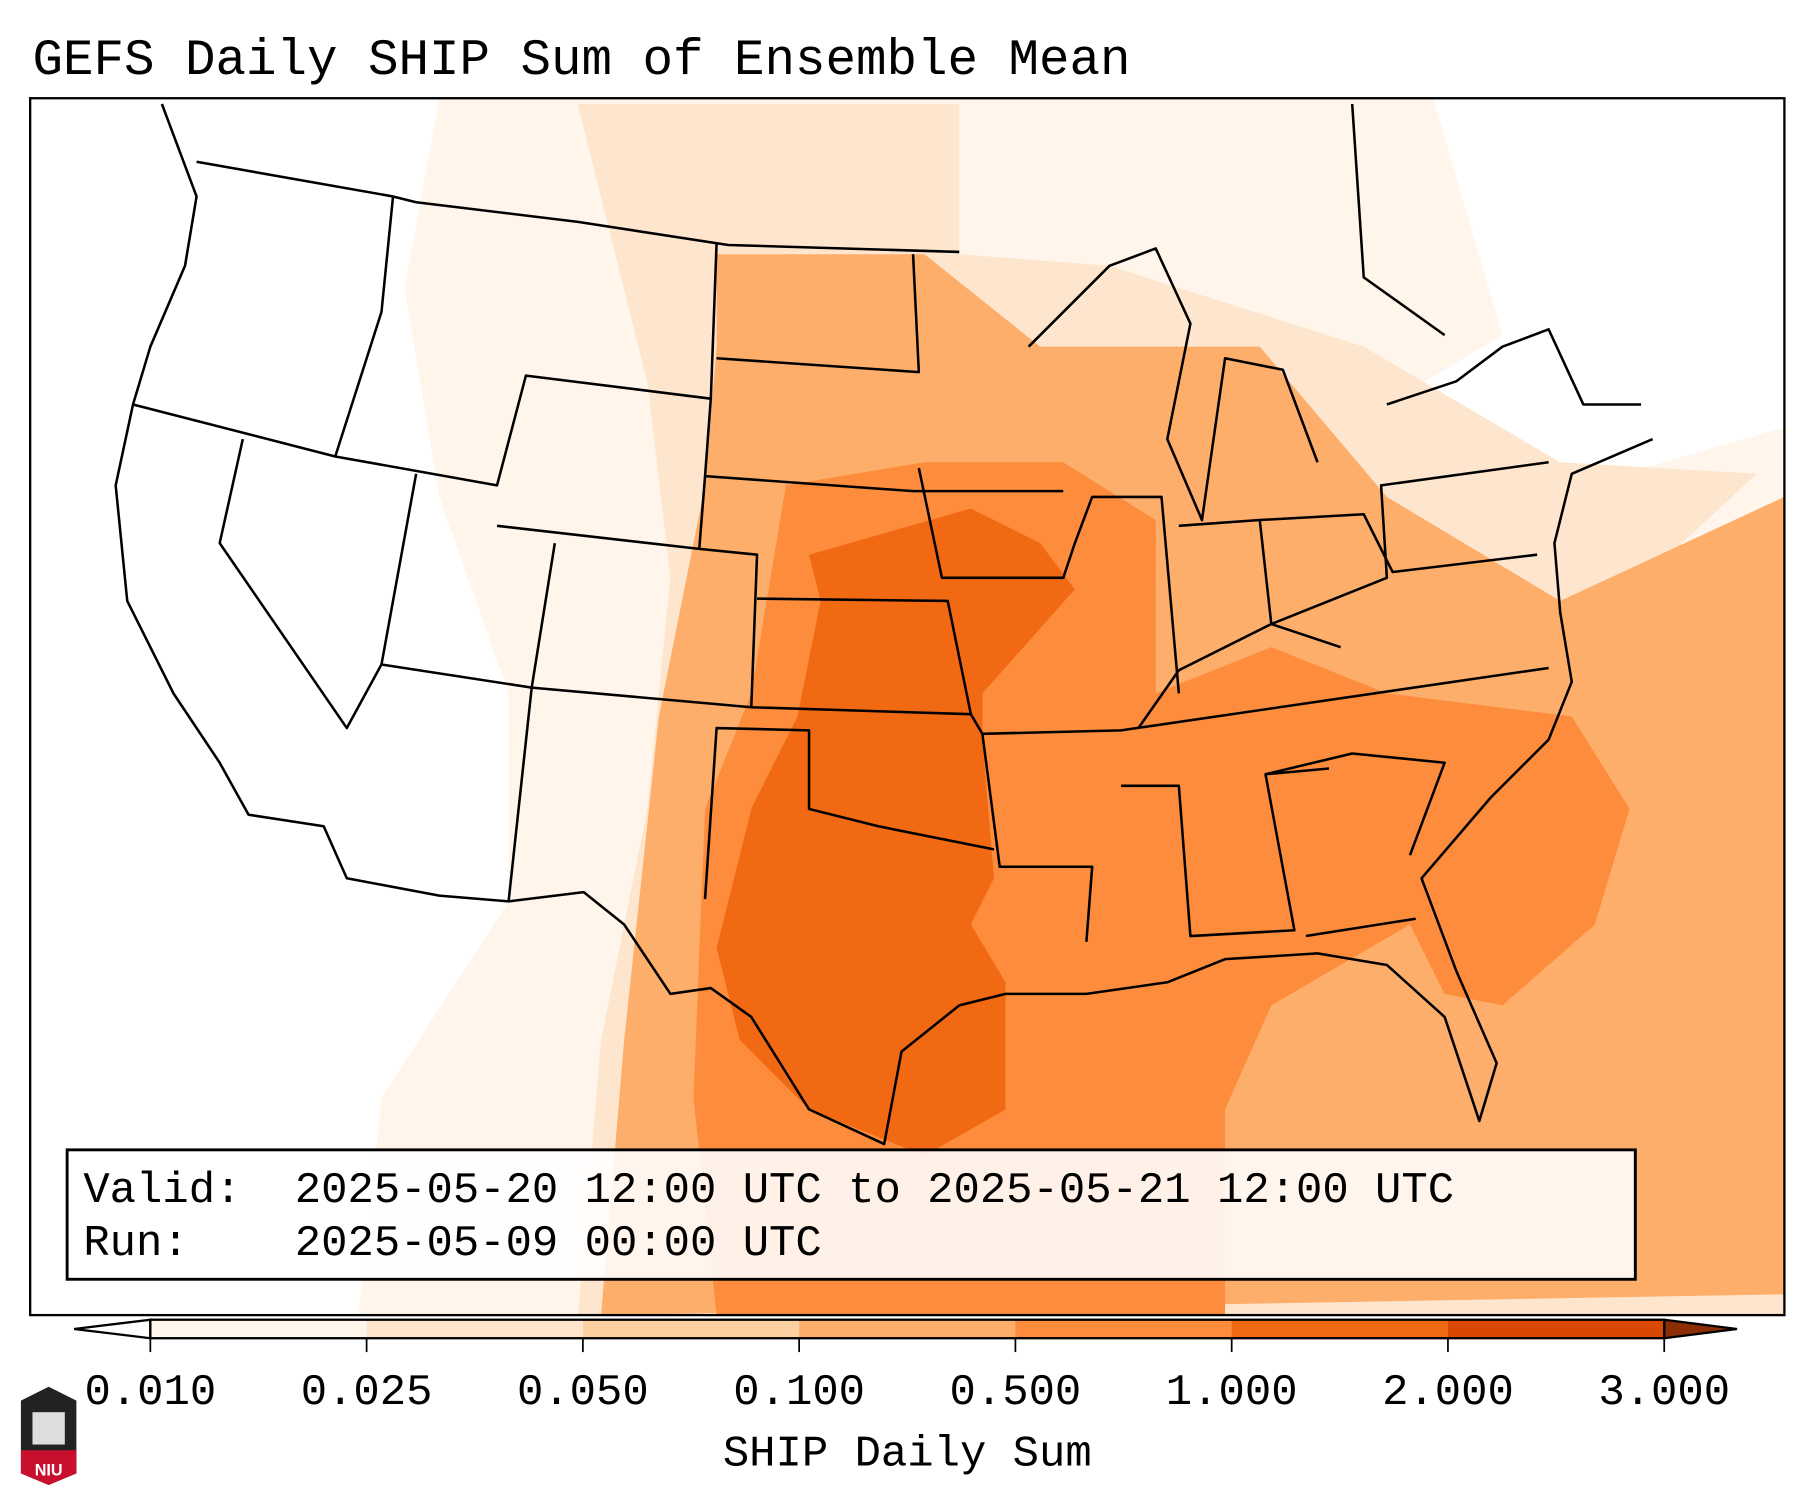 The width and height of the screenshot is (1803, 1500). I want to click on run-label: Run:, so click(135, 1244).